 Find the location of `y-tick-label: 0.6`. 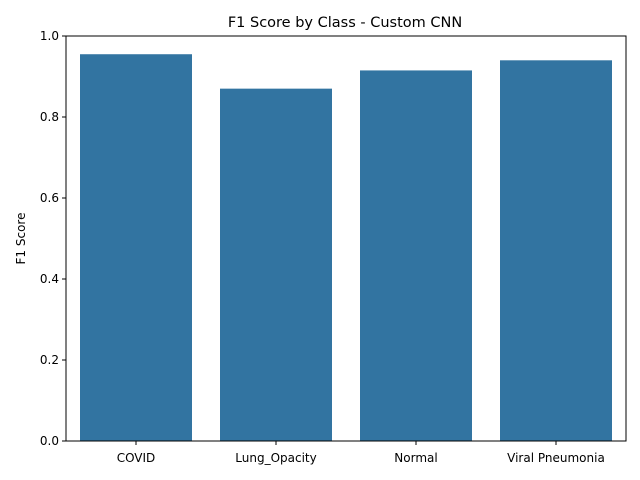

y-tick-label: 0.6 is located at coordinates (49, 198).